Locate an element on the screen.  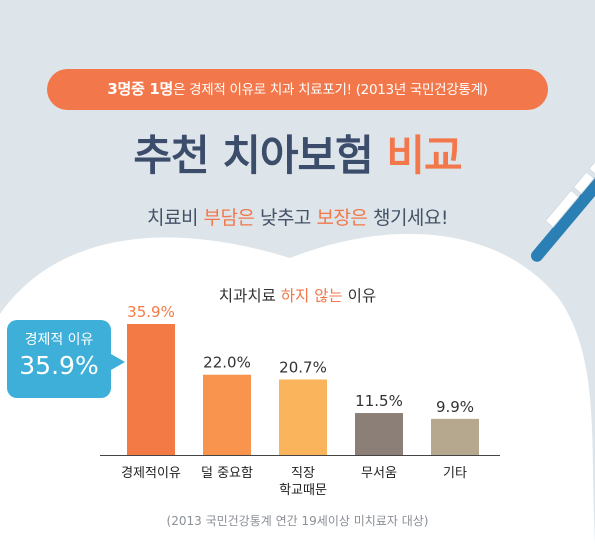
value-label-5: 9.9% is located at coordinates (455, 407).